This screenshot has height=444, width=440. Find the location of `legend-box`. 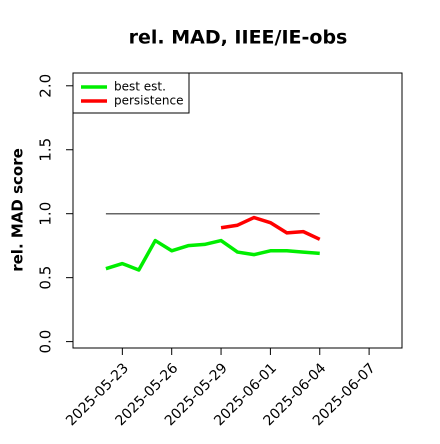

legend-box is located at coordinates (131, 93).